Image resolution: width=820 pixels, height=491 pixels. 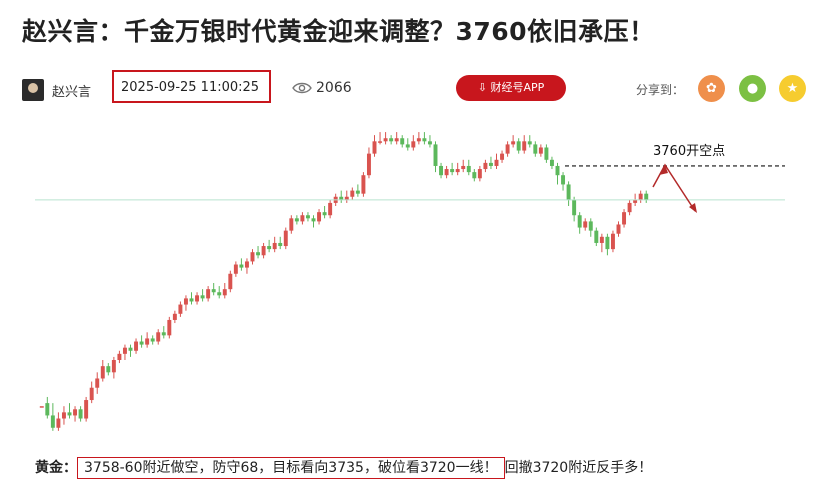 What do you see at coordinates (752, 88) in the screenshot?
I see `wechat-icon: ●` at bounding box center [752, 88].